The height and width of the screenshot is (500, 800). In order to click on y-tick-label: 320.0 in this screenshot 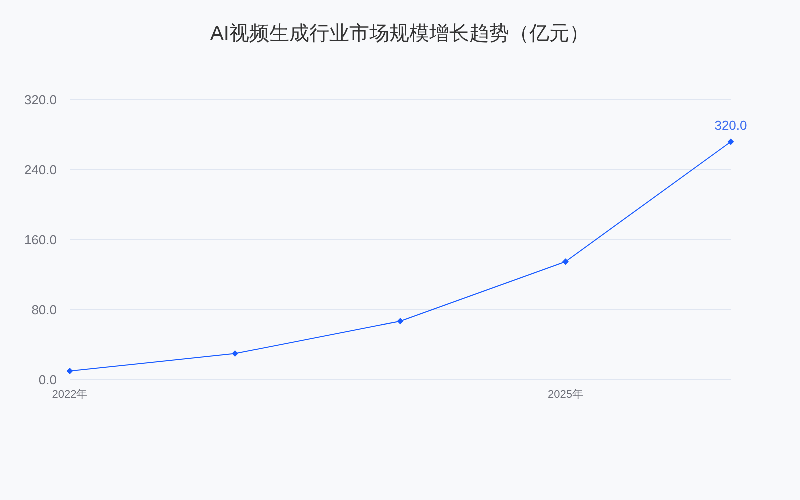, I will do `click(40, 100)`.